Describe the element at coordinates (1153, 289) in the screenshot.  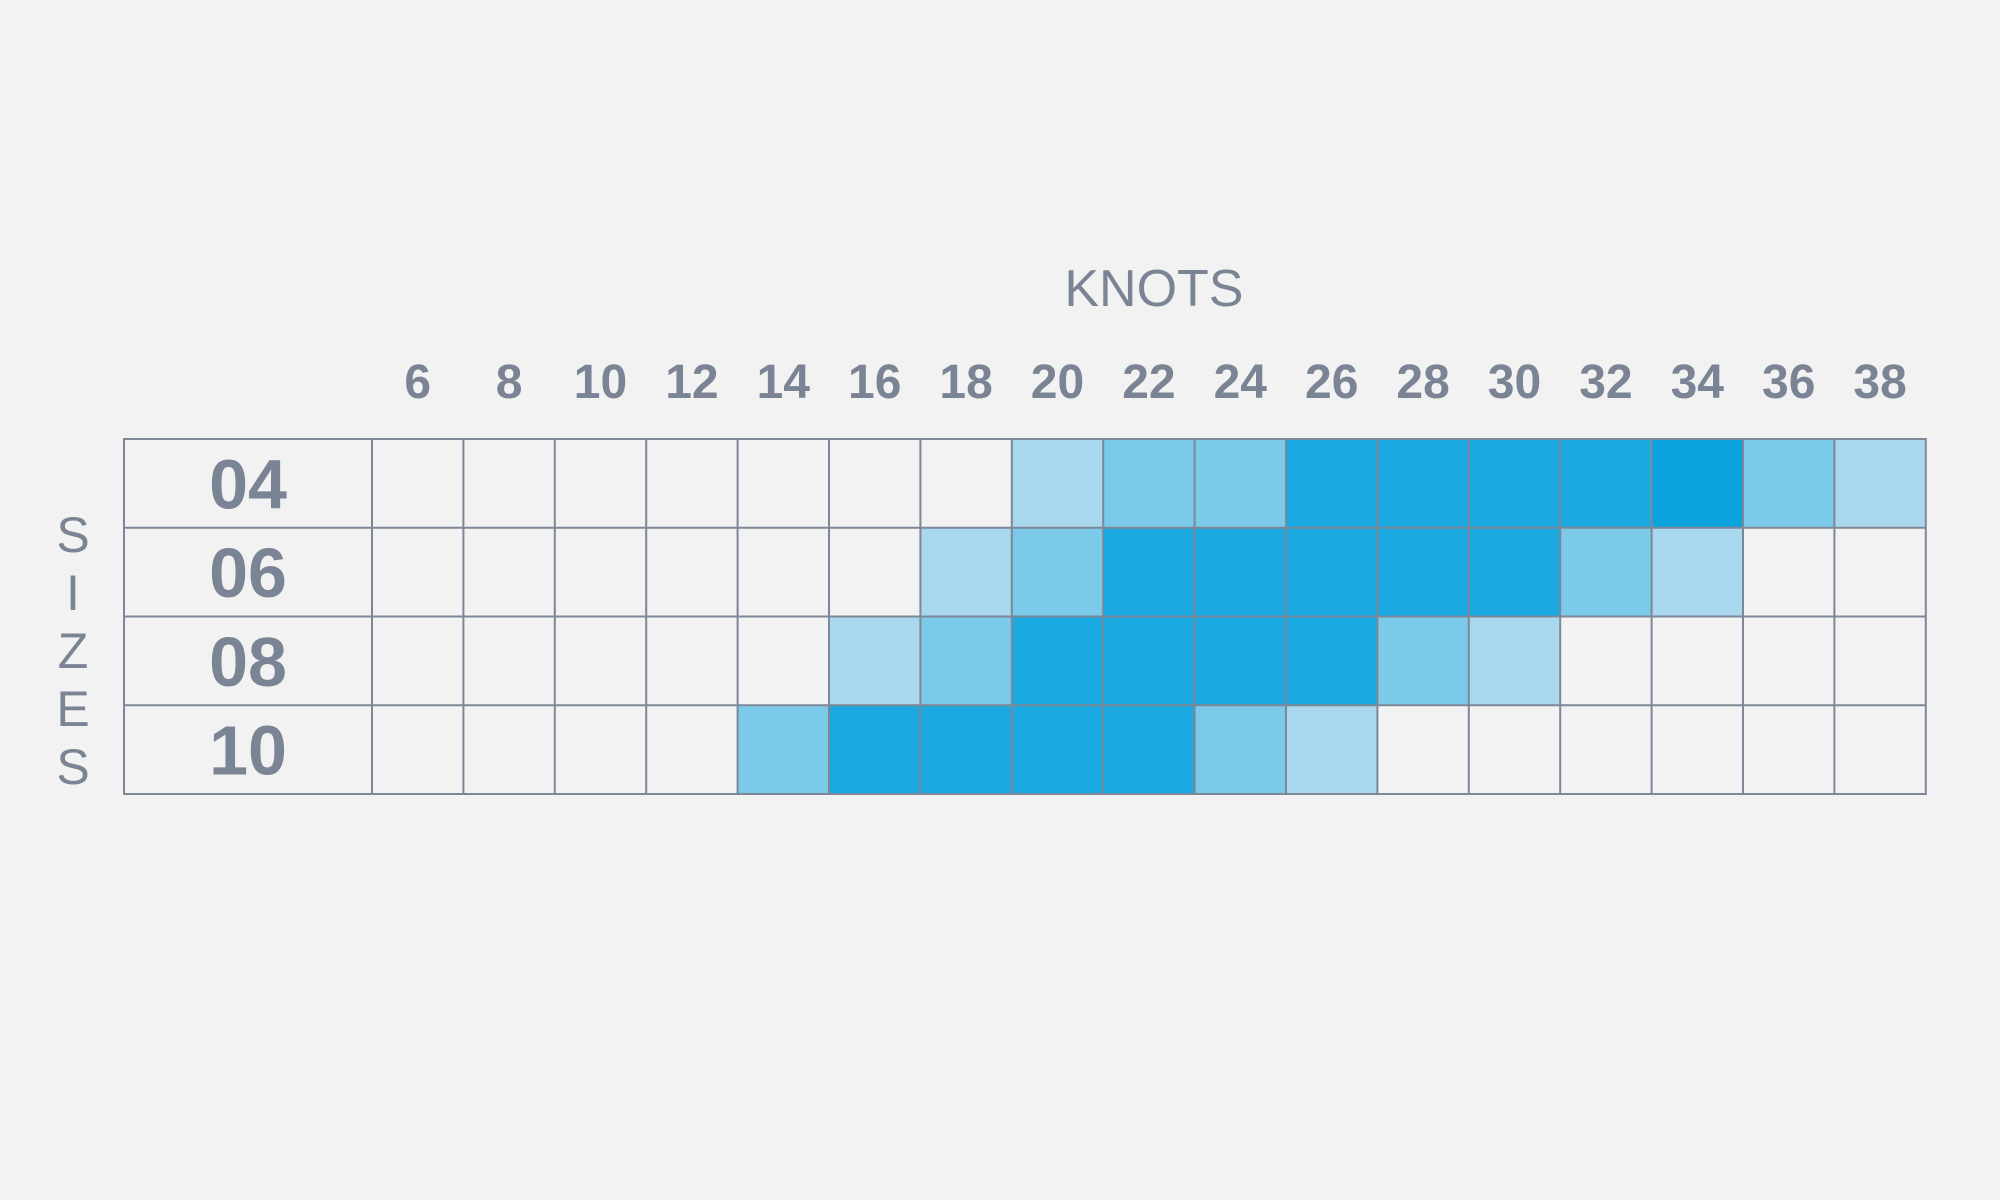
I see `x-axis-title: KNOTS` at that location.